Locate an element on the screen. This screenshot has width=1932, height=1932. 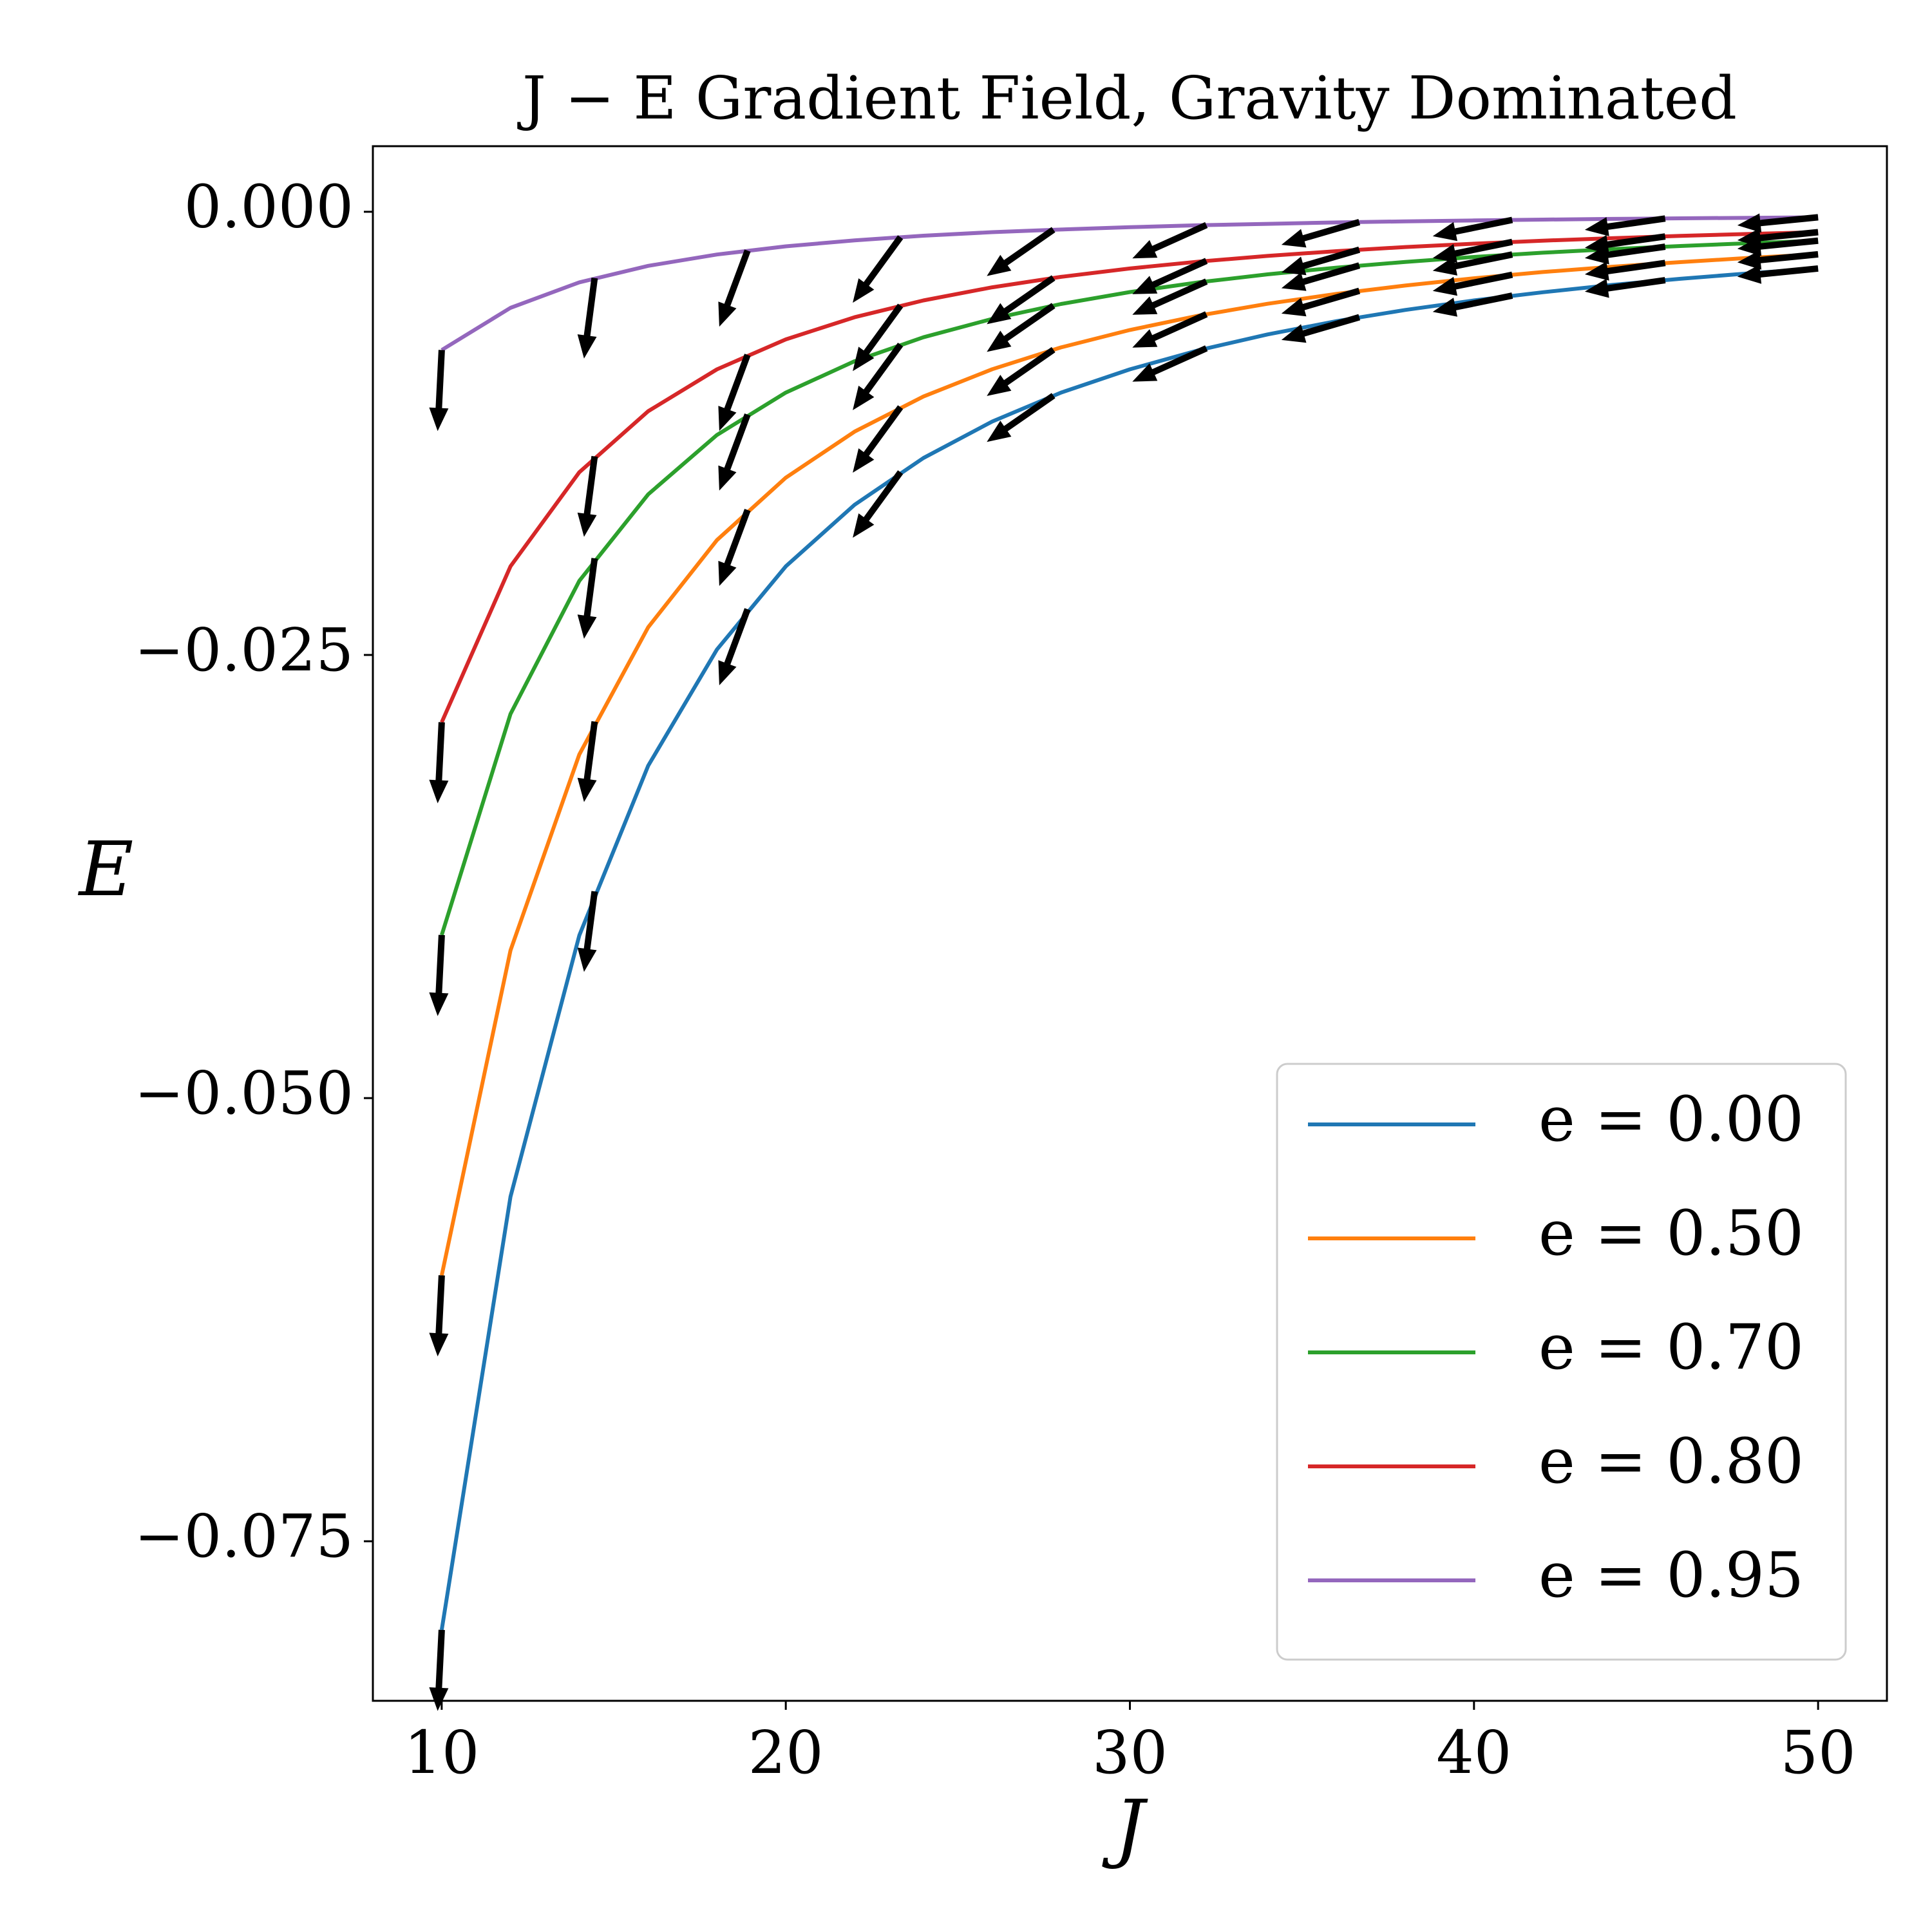
legend-label: e = 0.50 is located at coordinates (1671, 1233).